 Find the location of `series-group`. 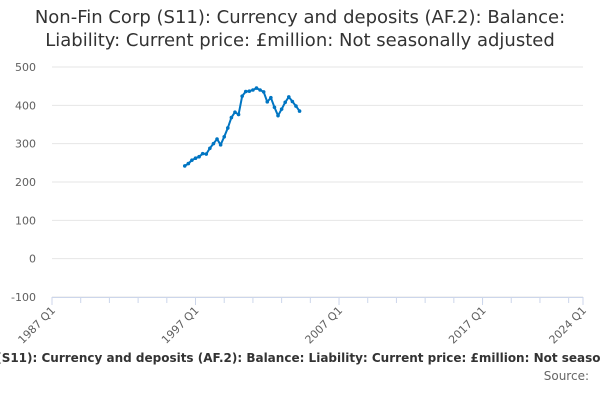

series-group is located at coordinates (242, 127).